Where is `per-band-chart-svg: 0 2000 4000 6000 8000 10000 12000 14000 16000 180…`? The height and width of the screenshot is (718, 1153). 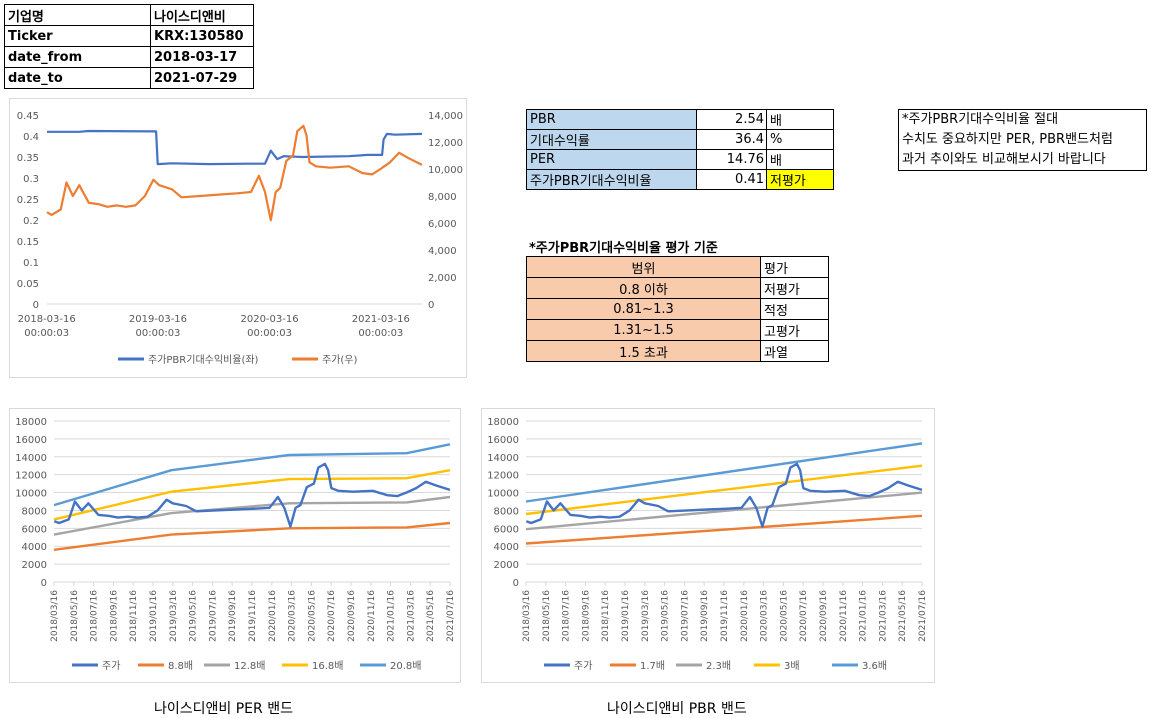
per-band-chart-svg: 0 2000 4000 6000 8000 10000 12000 14000 16000 180… is located at coordinates (235, 544).